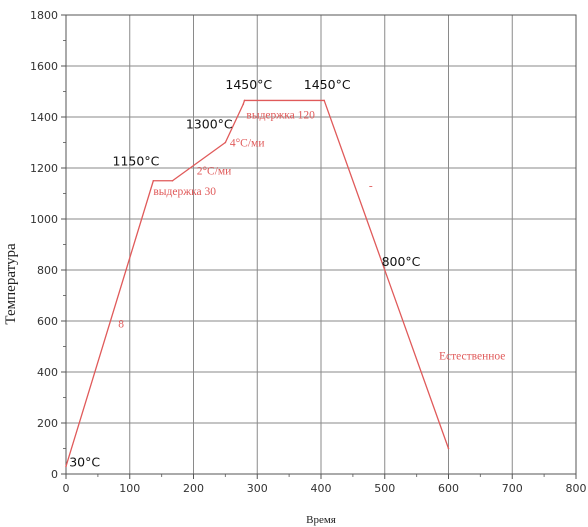 This screenshot has height=527, width=588. I want to click on point-label: 1300°C, so click(209, 123).